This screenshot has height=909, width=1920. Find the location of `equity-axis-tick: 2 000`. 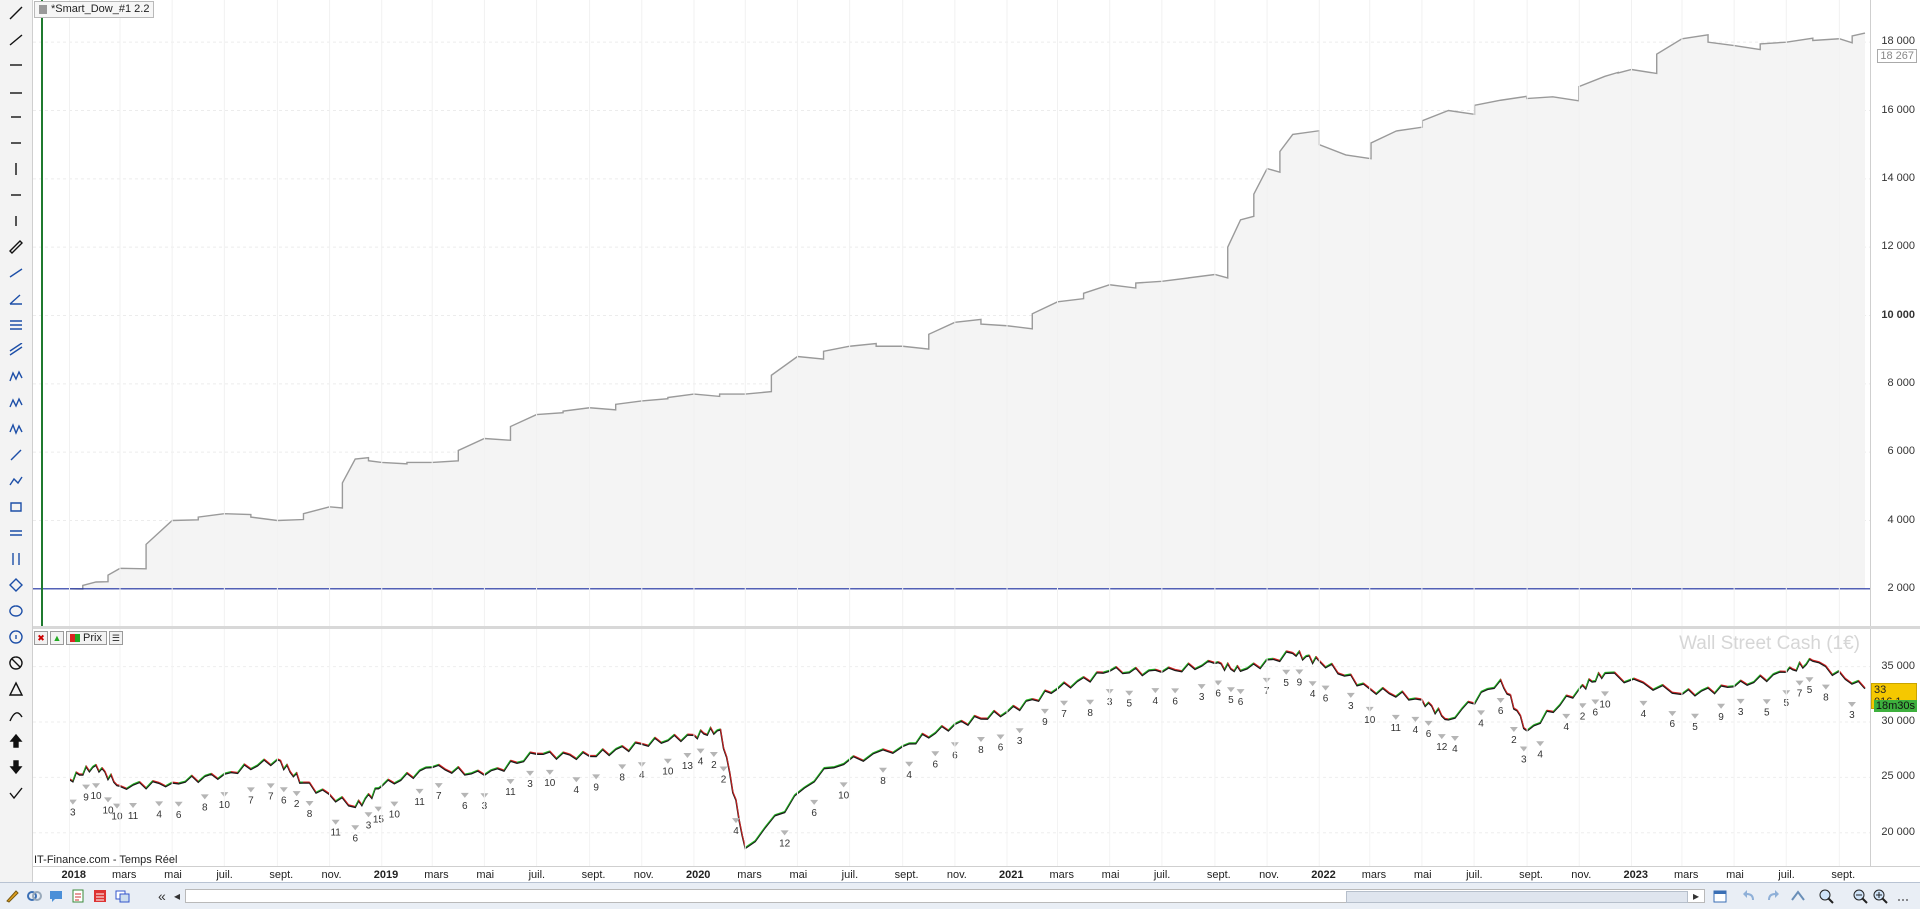

equity-axis-tick: 2 000 is located at coordinates (1901, 588).